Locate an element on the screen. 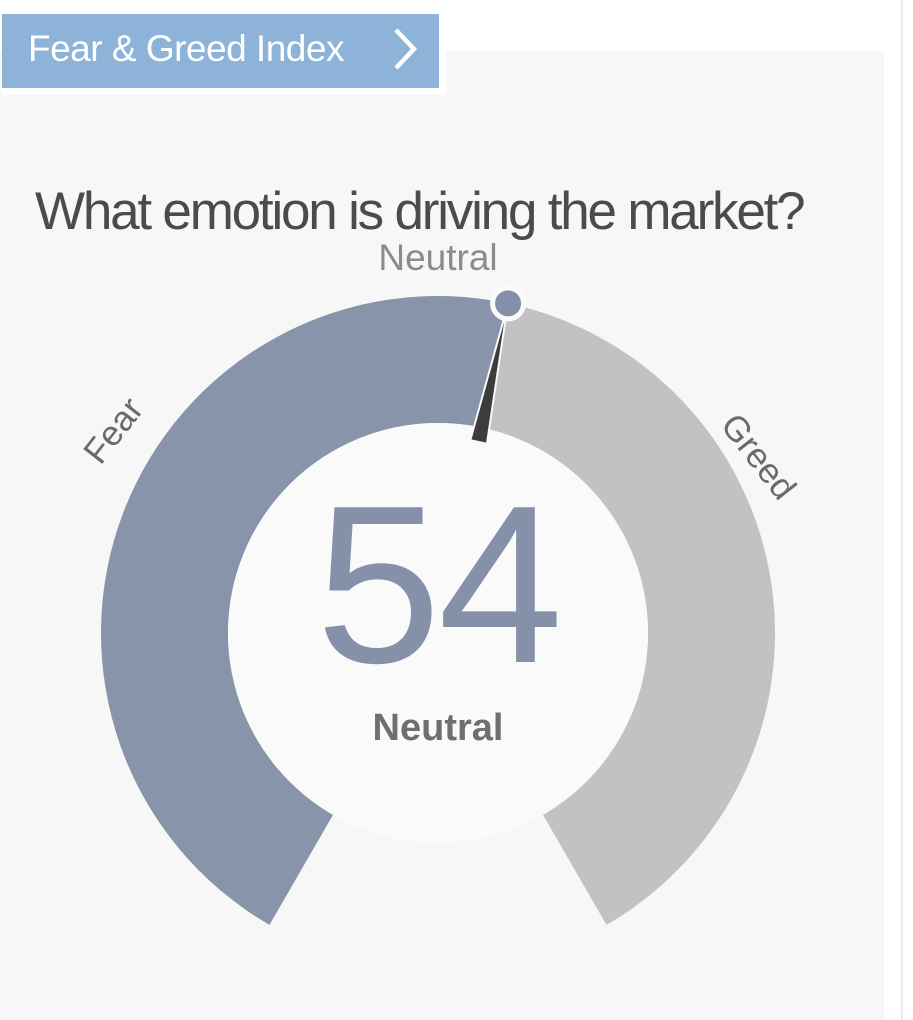 This screenshot has height=1020, width=913. fear-greed-index-button-label: Fear & Greed Index is located at coordinates (186, 48).